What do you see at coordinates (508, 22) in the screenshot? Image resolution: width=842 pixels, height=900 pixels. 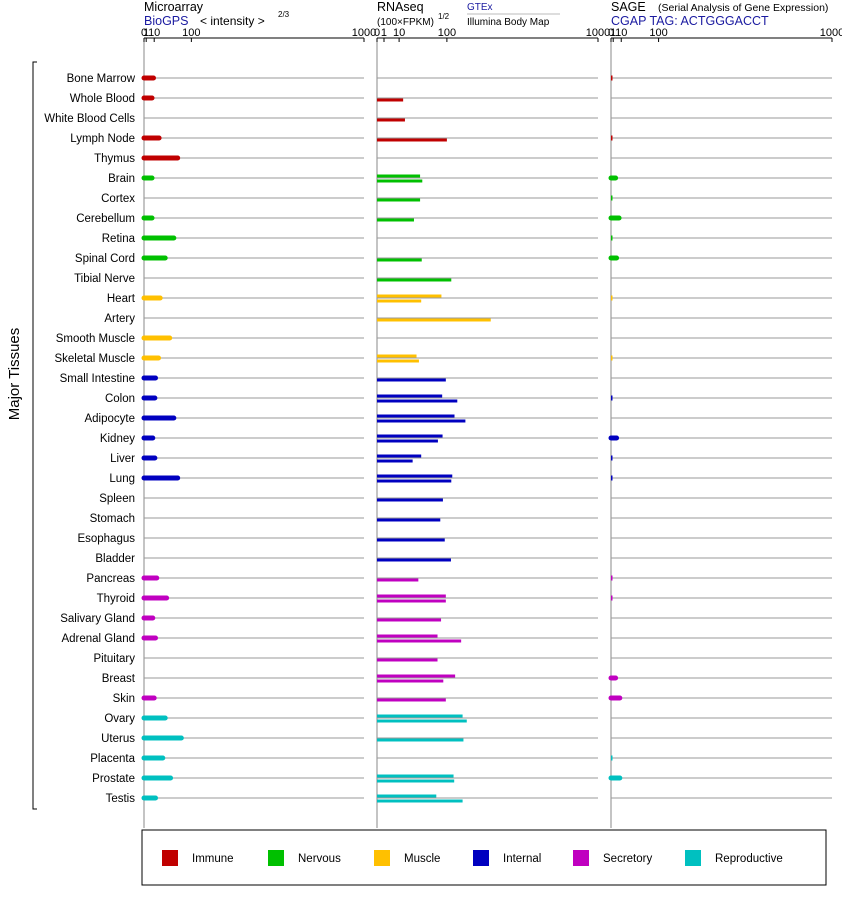 I see `rnaseq-source-illumina: Illumina Body Map` at bounding box center [508, 22].